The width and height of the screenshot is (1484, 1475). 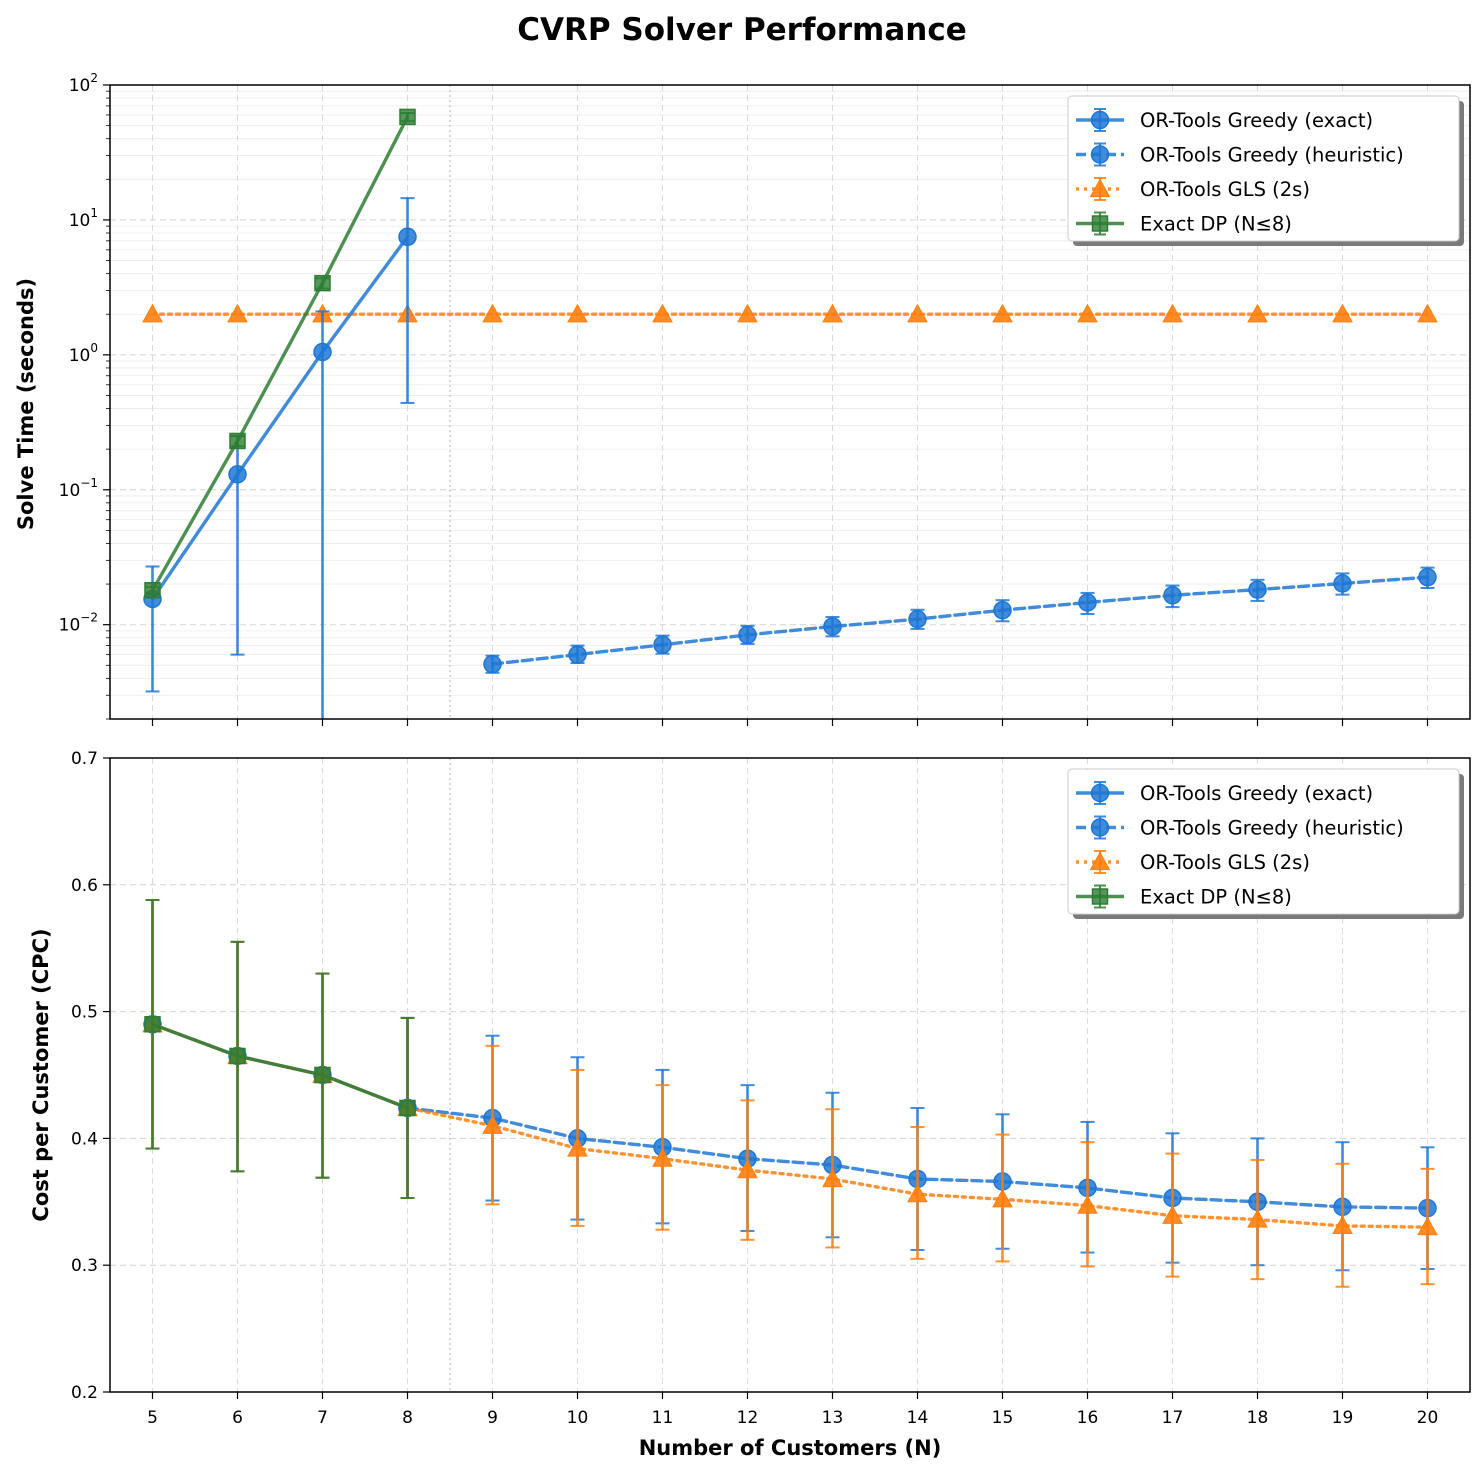 What do you see at coordinates (748, 1418) in the screenshot?
I see `x-tick-label: 12` at bounding box center [748, 1418].